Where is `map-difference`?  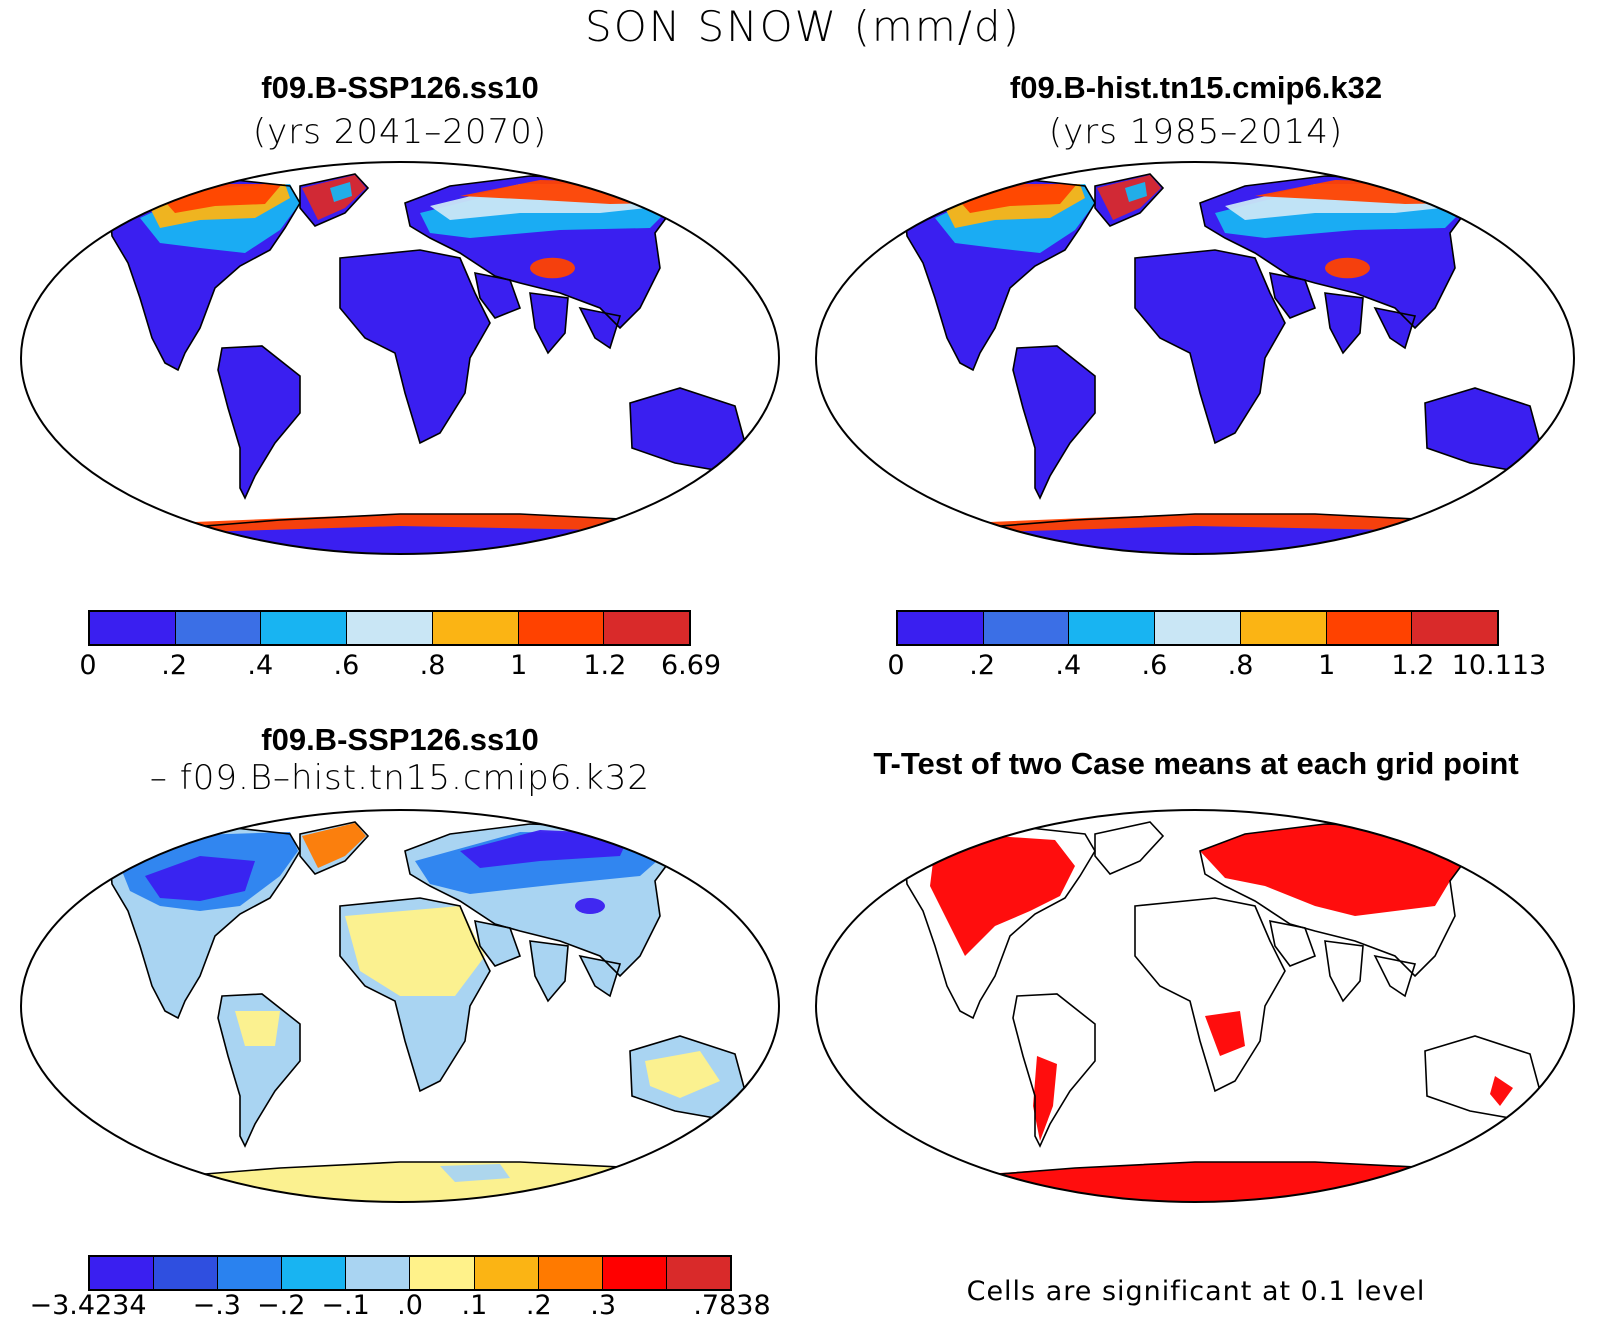 map-difference is located at coordinates (400, 1006).